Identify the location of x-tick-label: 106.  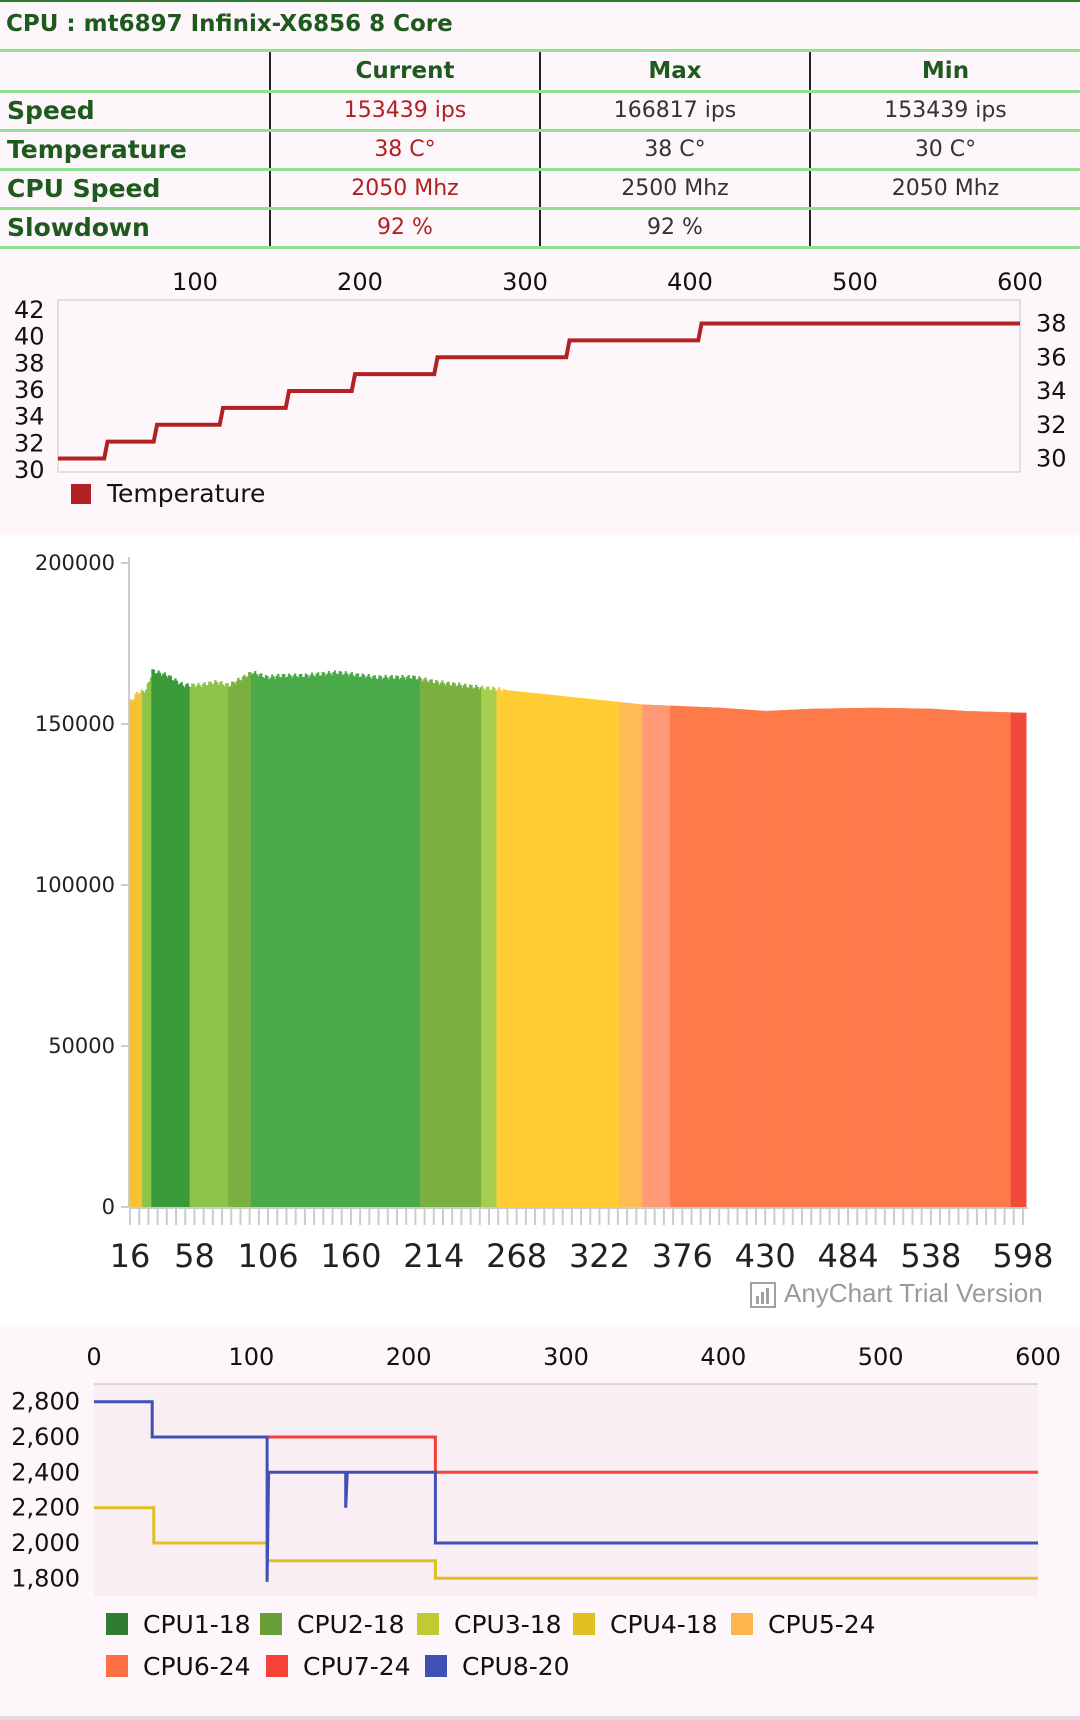
(268, 1256).